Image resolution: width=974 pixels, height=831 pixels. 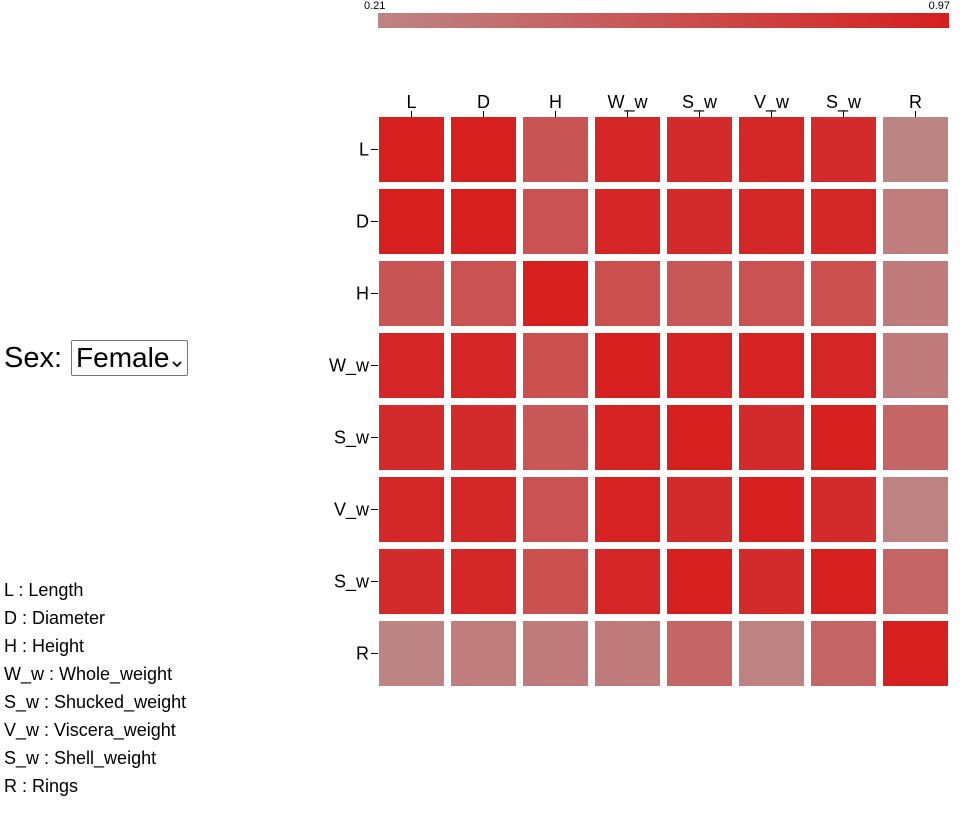 I want to click on y-tick-label: D, so click(x=362, y=222).